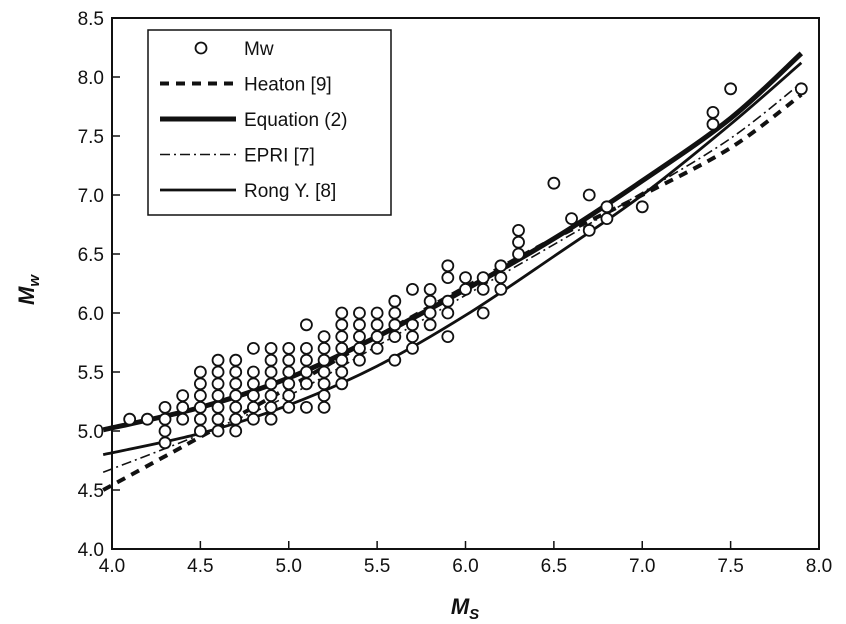 Image resolution: width=846 pixels, height=624 pixels. What do you see at coordinates (91, 550) in the screenshot?
I see `y-tick-label: 4.0` at bounding box center [91, 550].